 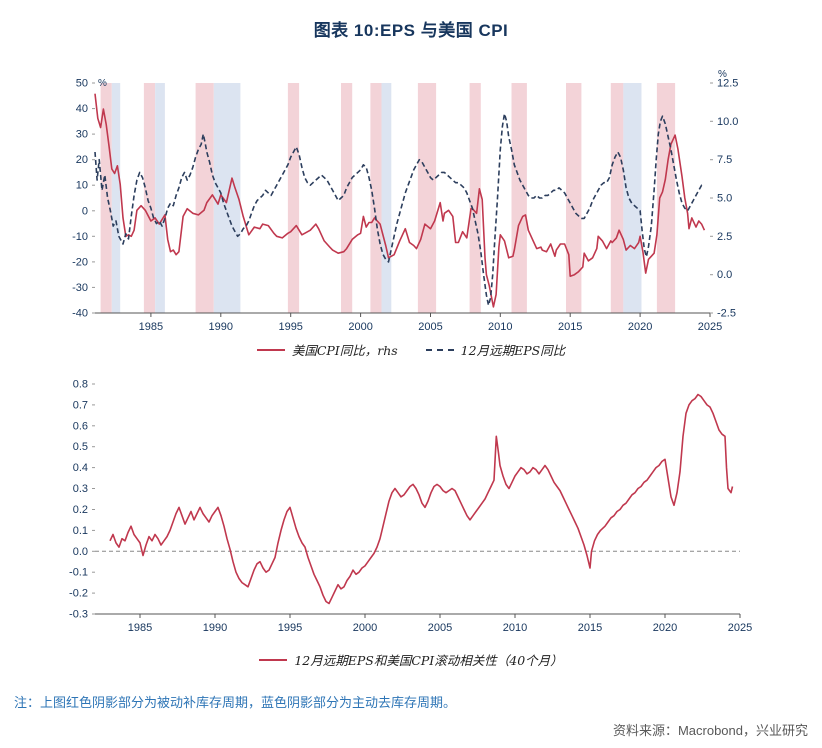 I want to click on left-tick-label: -20, so click(x=80, y=262).